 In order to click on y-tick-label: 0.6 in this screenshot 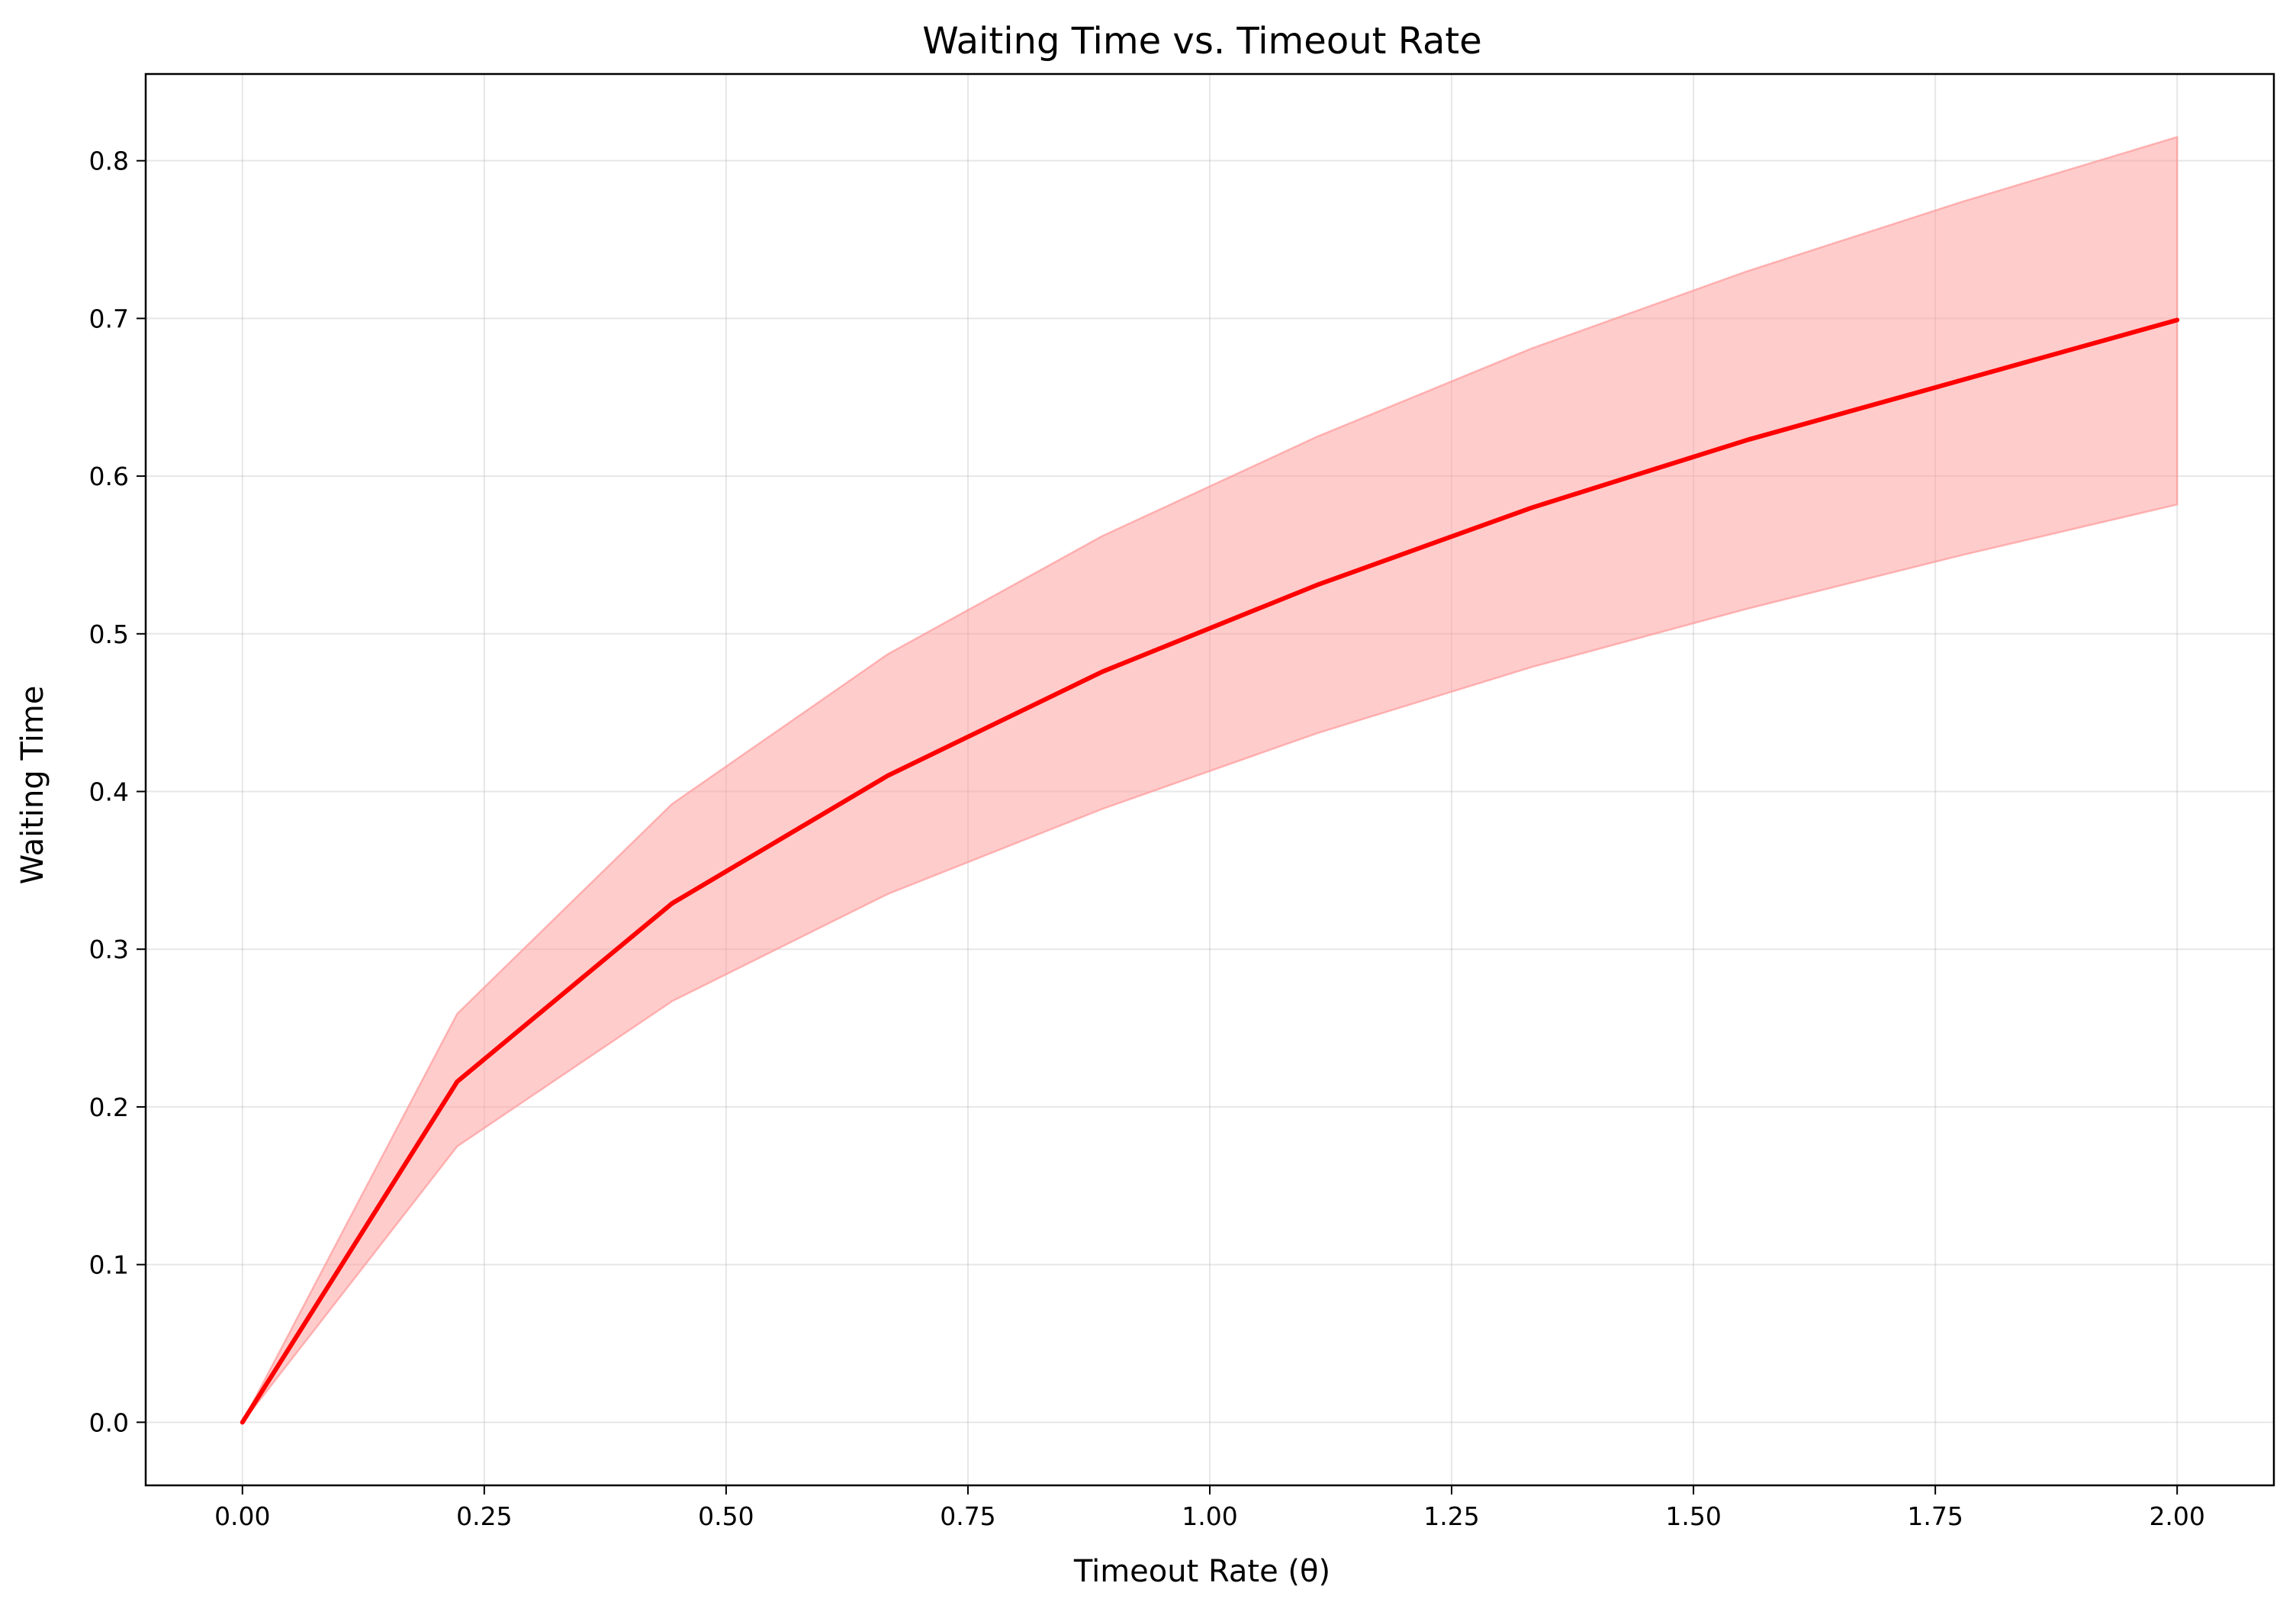, I will do `click(109, 476)`.